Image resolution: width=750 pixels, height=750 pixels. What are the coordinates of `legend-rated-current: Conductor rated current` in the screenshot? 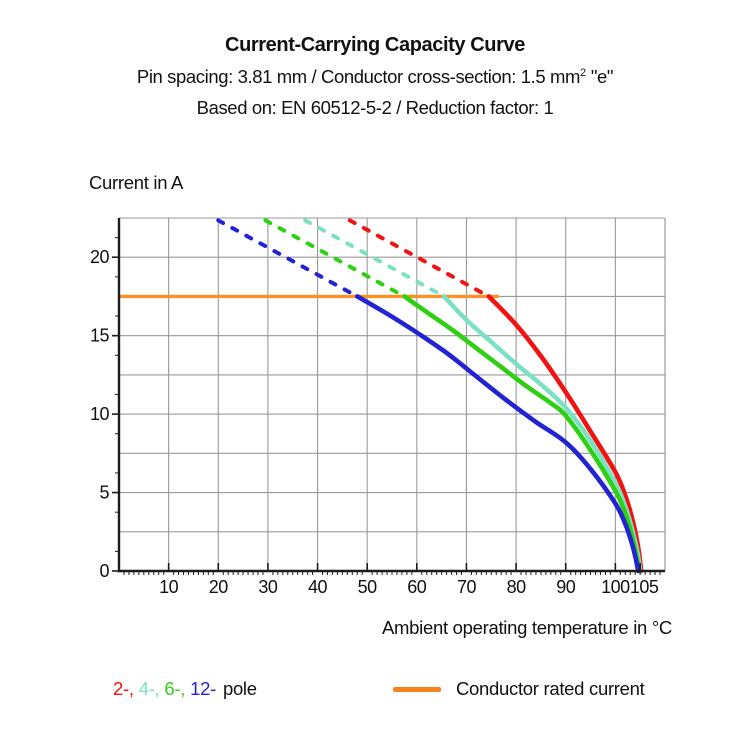 It's located at (519, 689).